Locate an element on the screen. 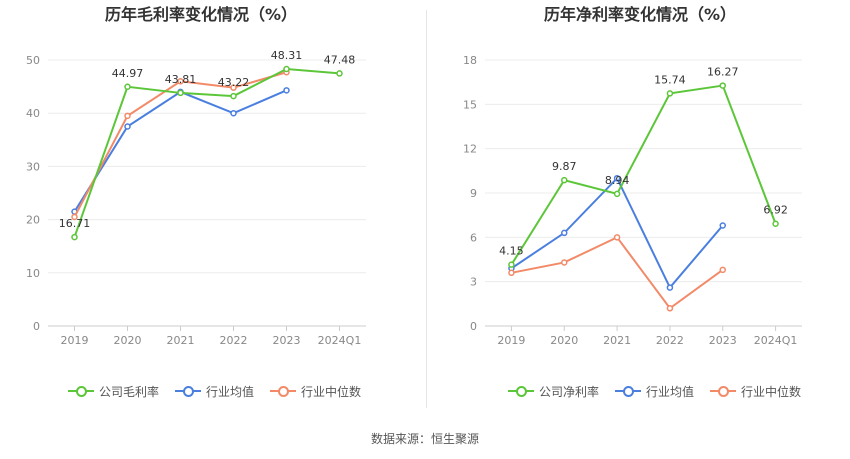 The image size is (850, 459). data-label: 47.48 is located at coordinates (340, 59).